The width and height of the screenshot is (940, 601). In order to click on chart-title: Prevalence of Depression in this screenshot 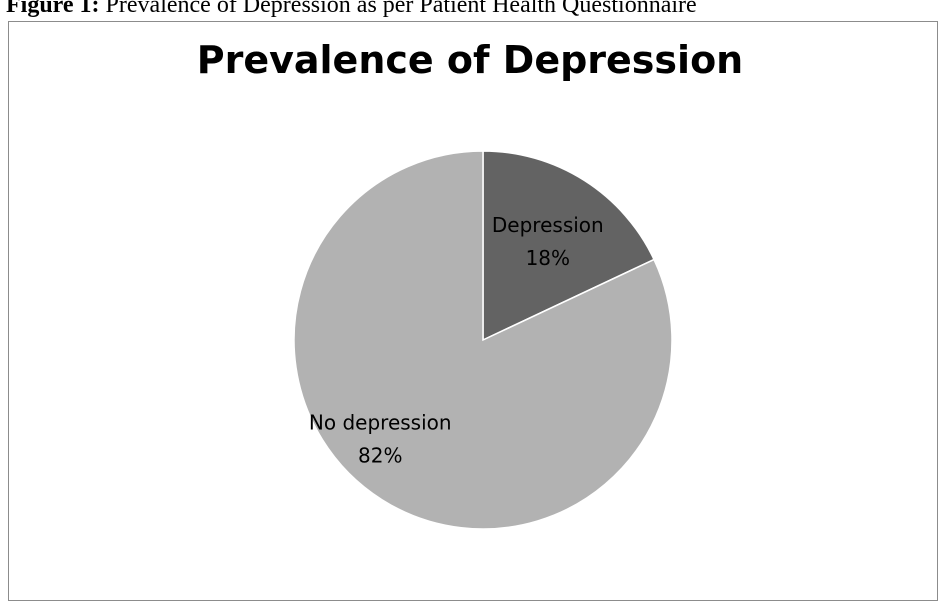, I will do `click(470, 60)`.